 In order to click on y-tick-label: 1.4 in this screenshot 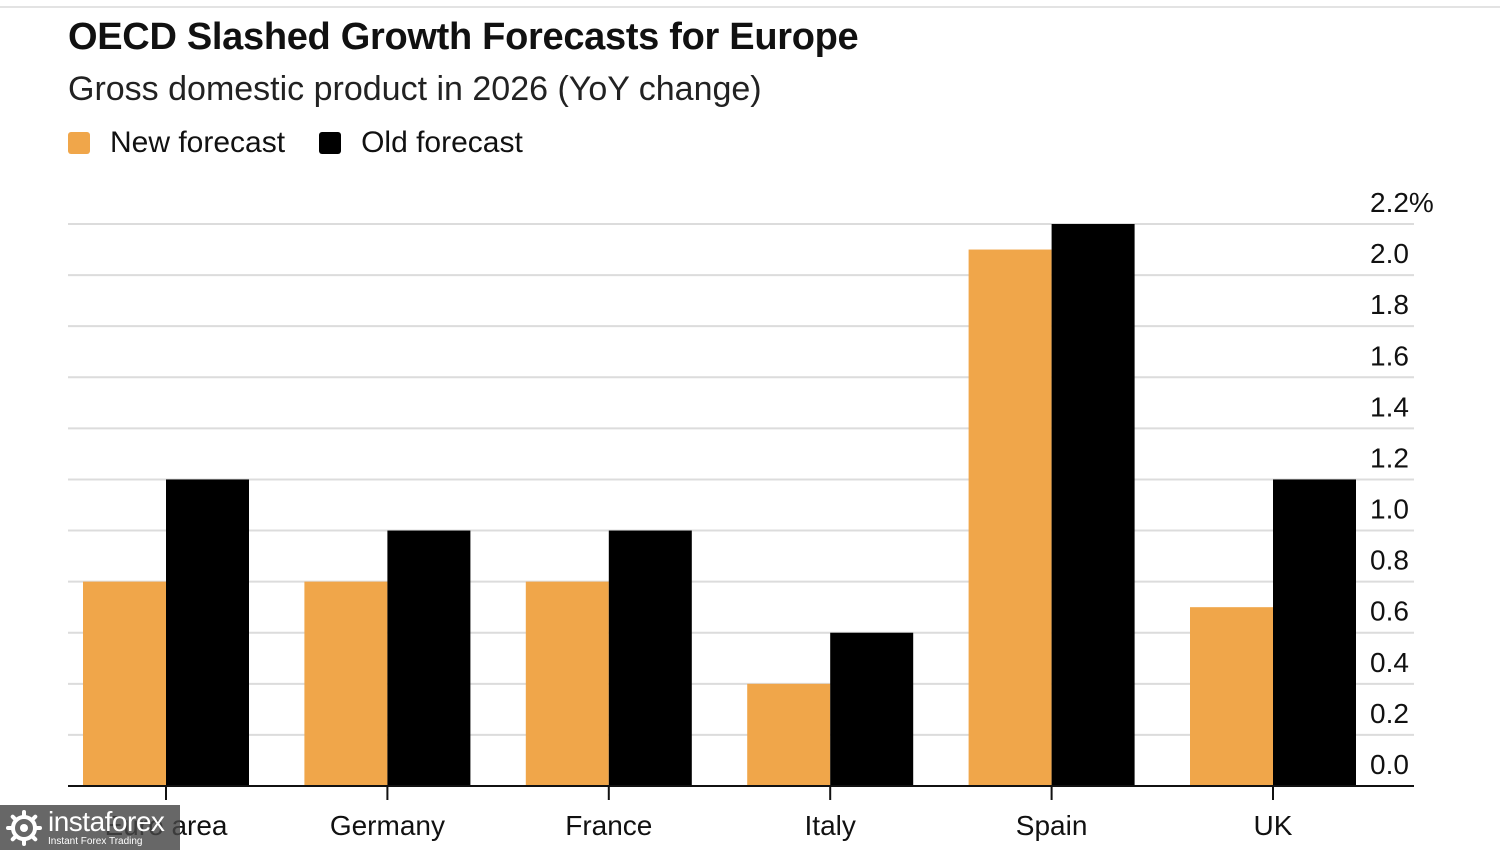, I will do `click(1389, 406)`.